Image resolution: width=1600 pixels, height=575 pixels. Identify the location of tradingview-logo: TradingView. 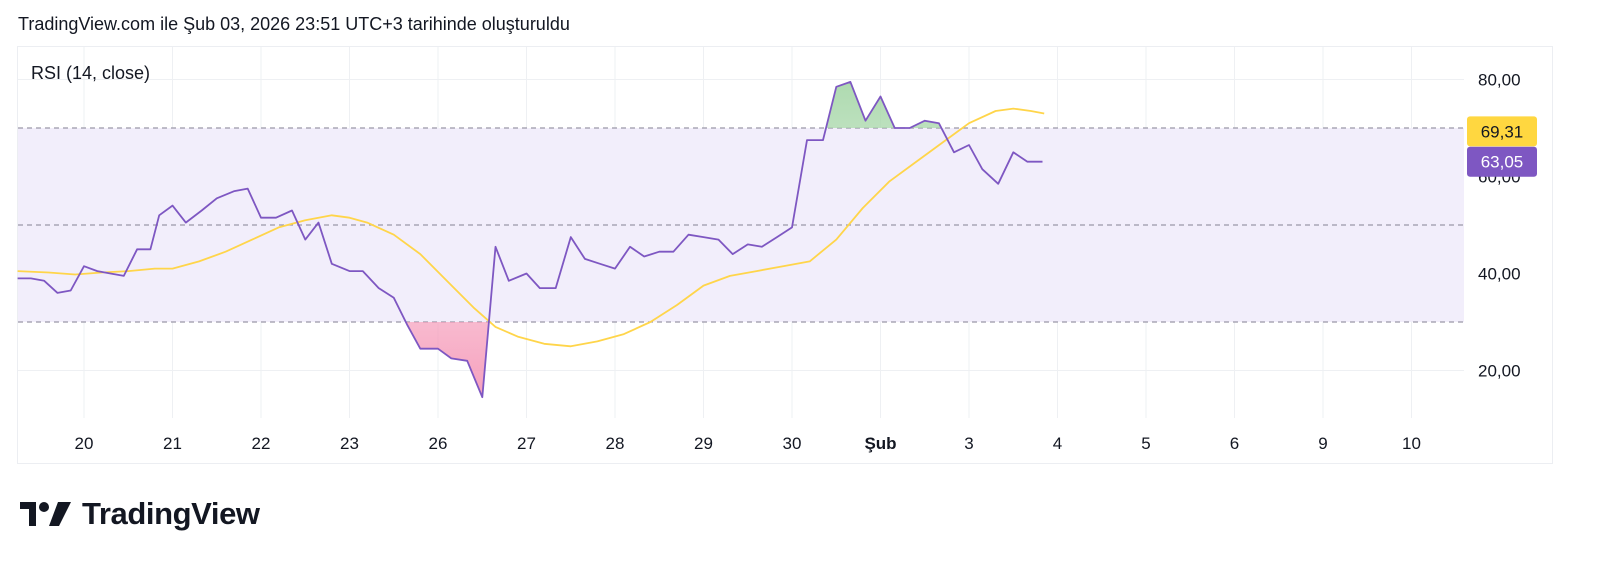
(140, 514).